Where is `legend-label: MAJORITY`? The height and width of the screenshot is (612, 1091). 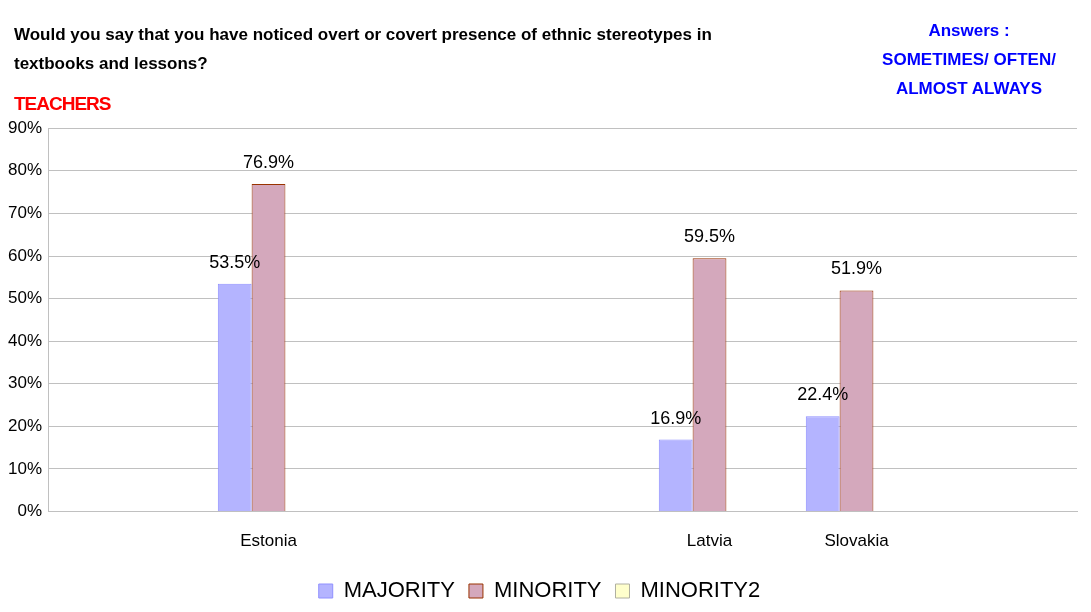
legend-label: MAJORITY is located at coordinates (399, 590).